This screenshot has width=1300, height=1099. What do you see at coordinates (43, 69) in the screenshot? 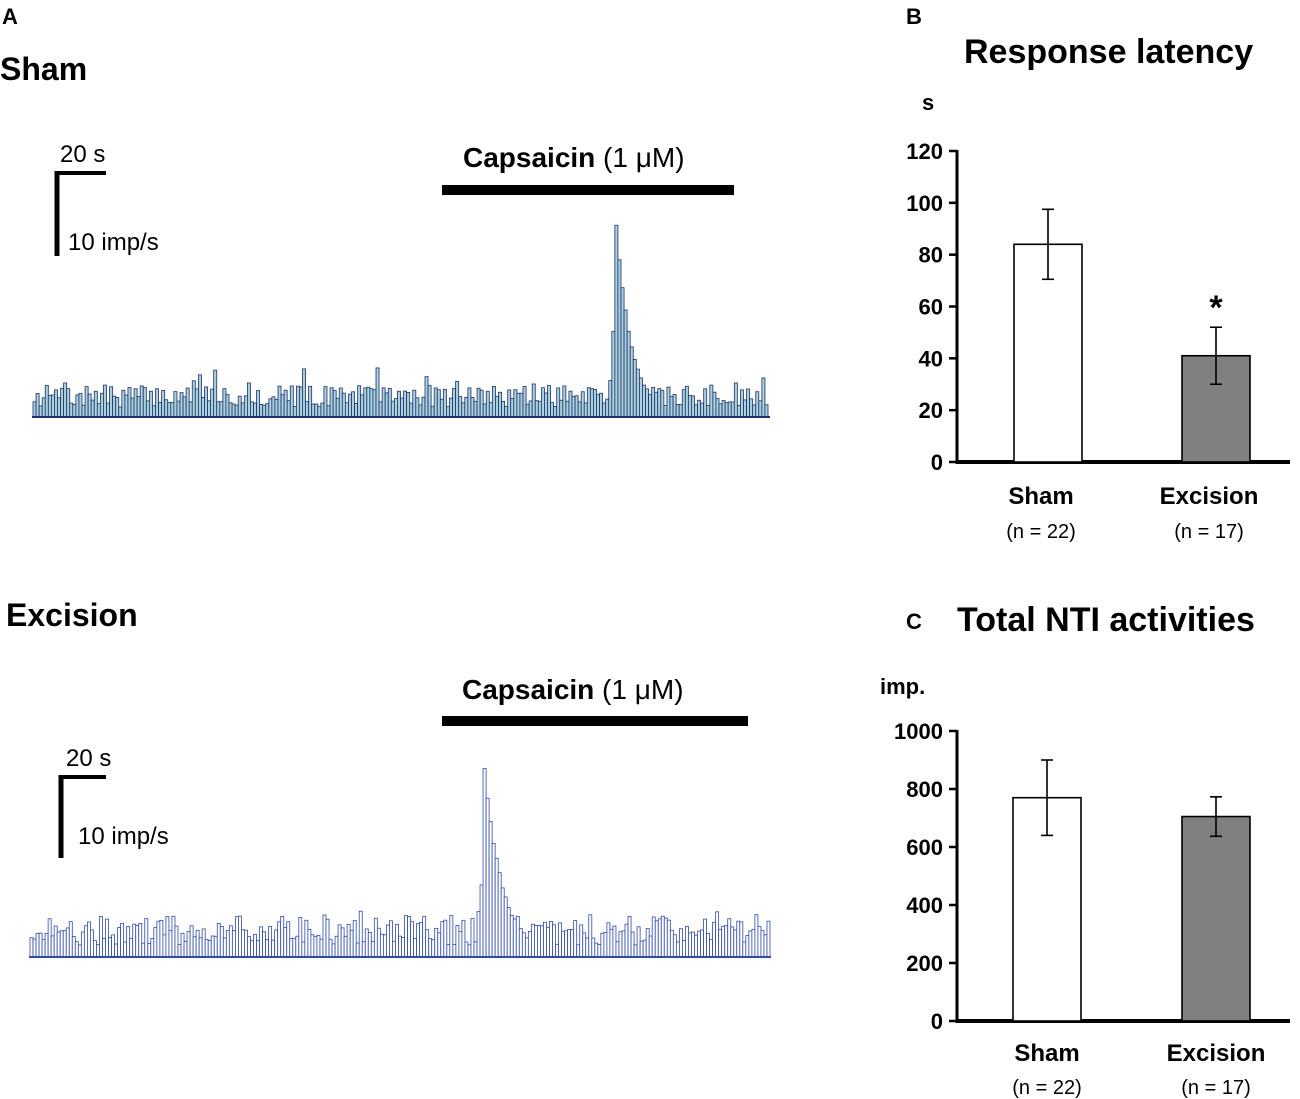
I see `sham-trace-title: Sham` at bounding box center [43, 69].